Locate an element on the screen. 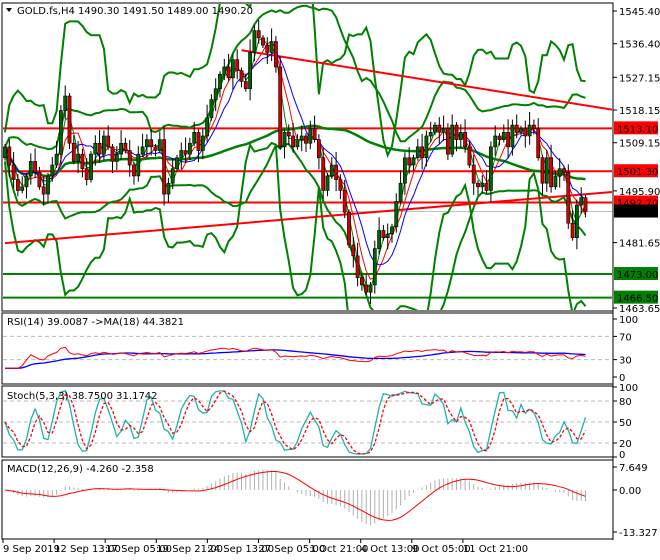 The width and height of the screenshot is (660, 560). macd-tick-label: 0.00 is located at coordinates (630, 491).